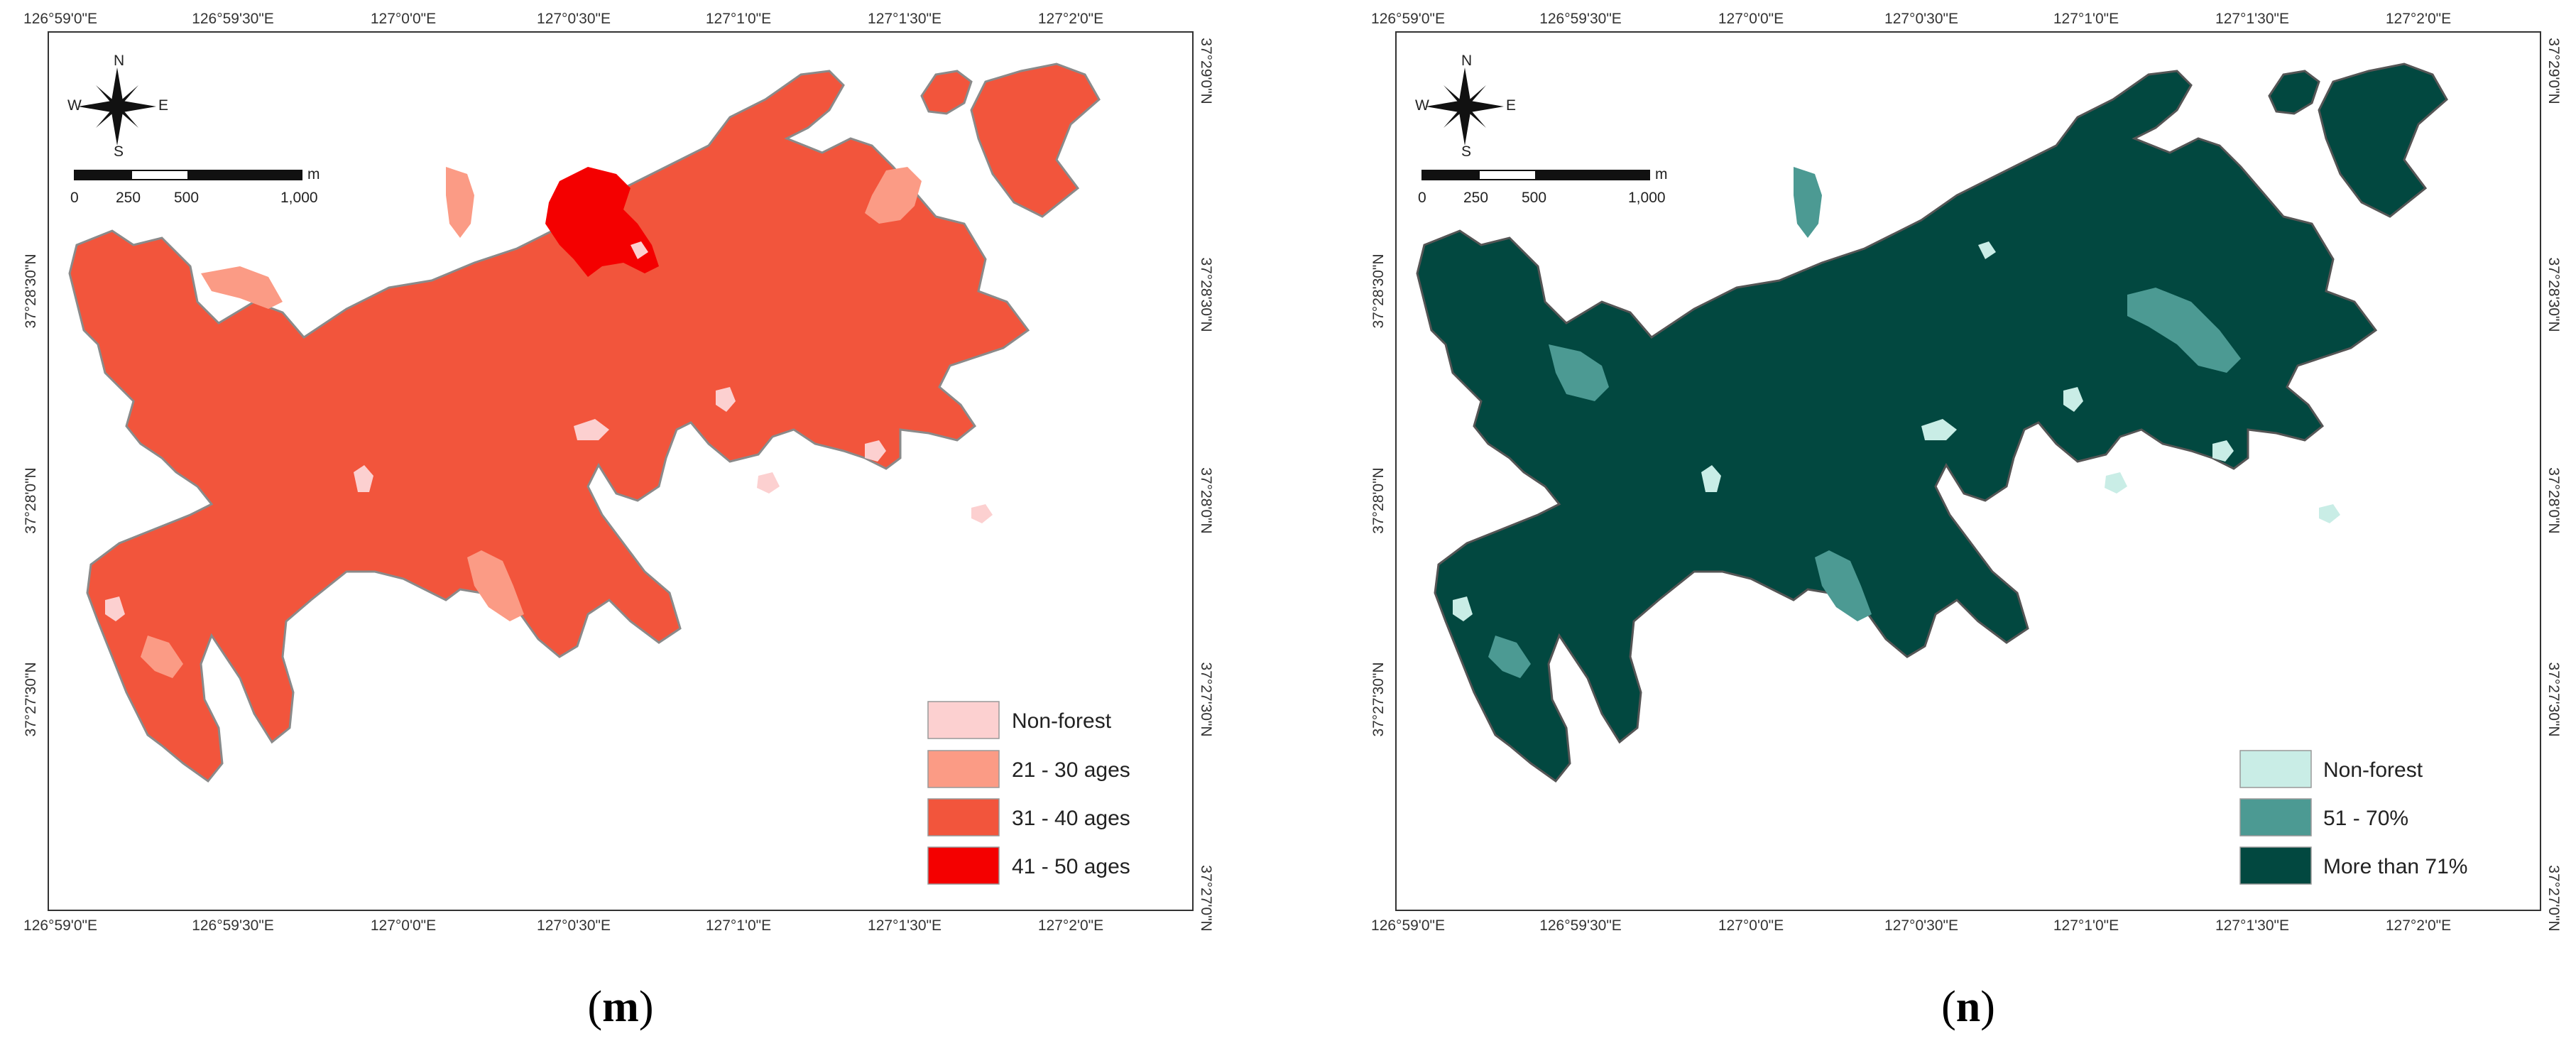 This screenshot has width=2576, height=1041. Describe the element at coordinates (1071, 770) in the screenshot. I see `legend-label: 21 - 30 ages` at that location.